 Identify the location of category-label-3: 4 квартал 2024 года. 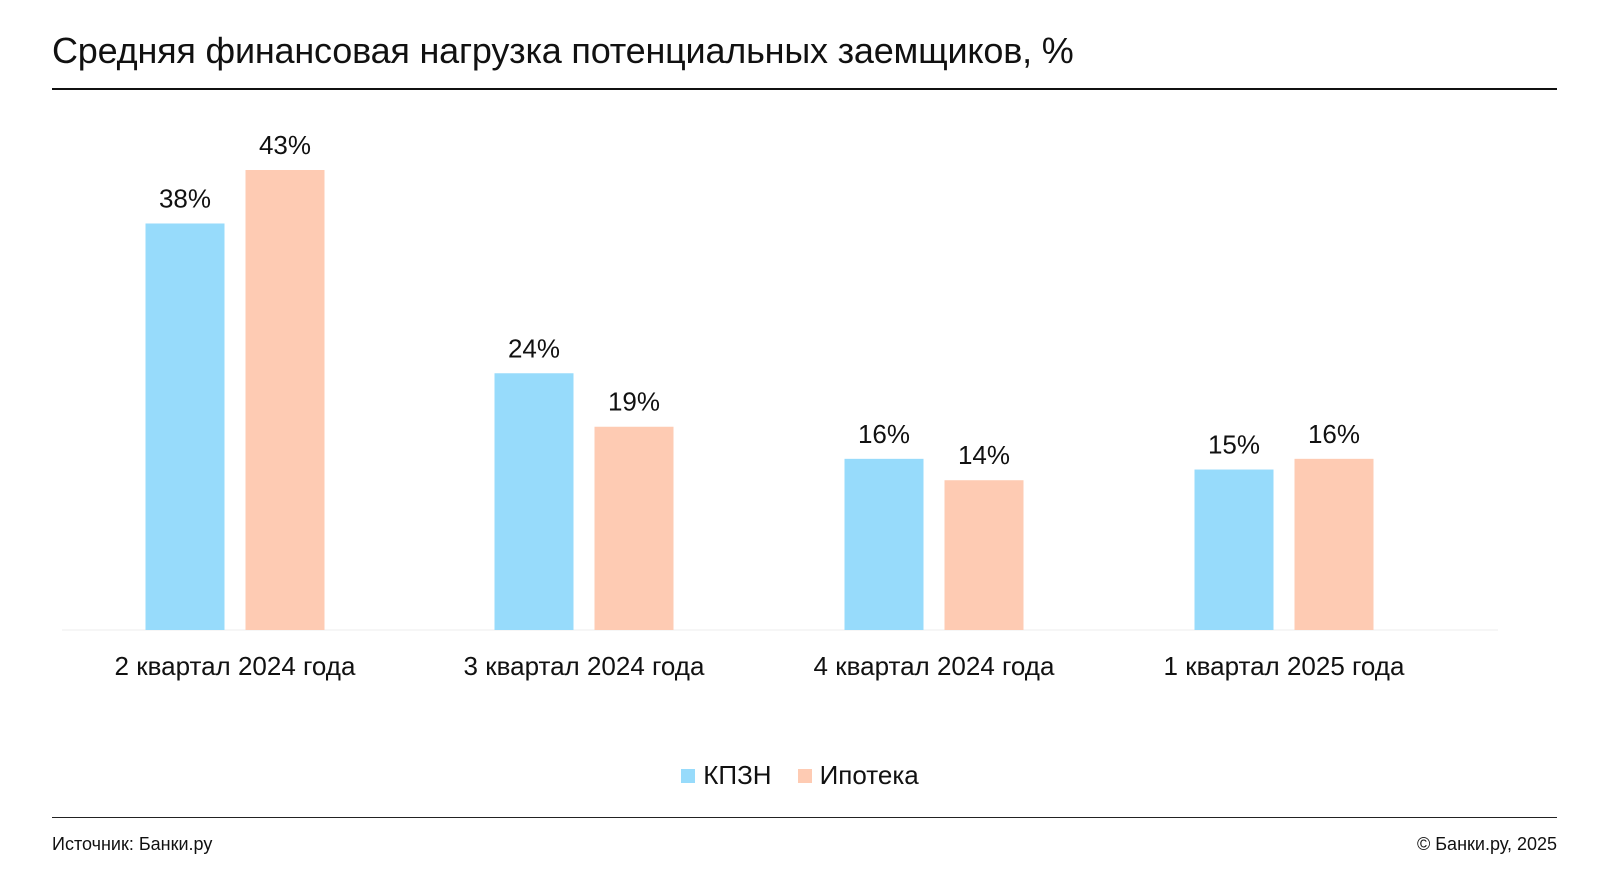
(934, 666).